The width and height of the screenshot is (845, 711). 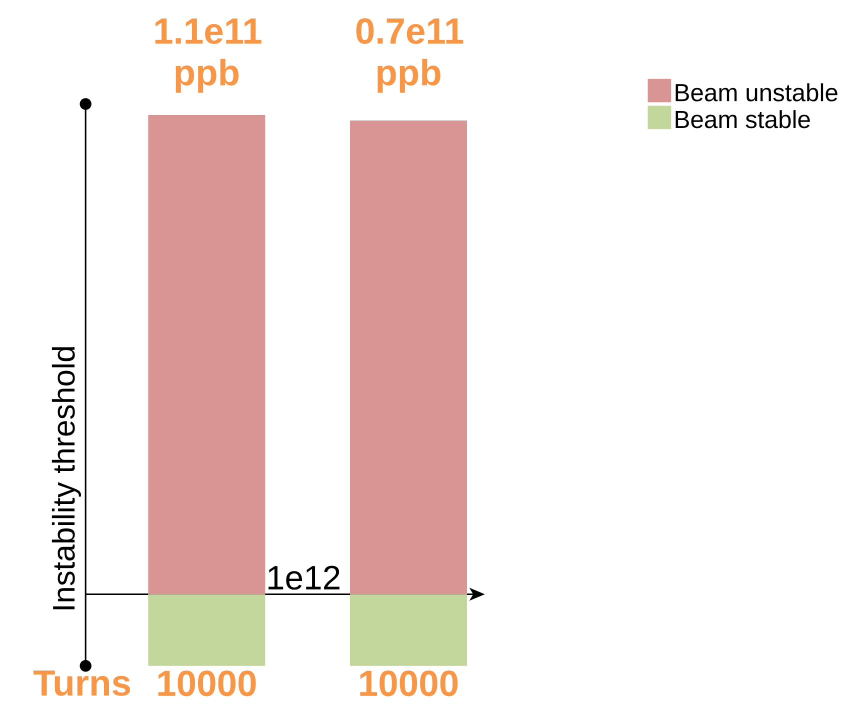 I want to click on y-axis-title: Instability threshold, so click(x=67, y=478).